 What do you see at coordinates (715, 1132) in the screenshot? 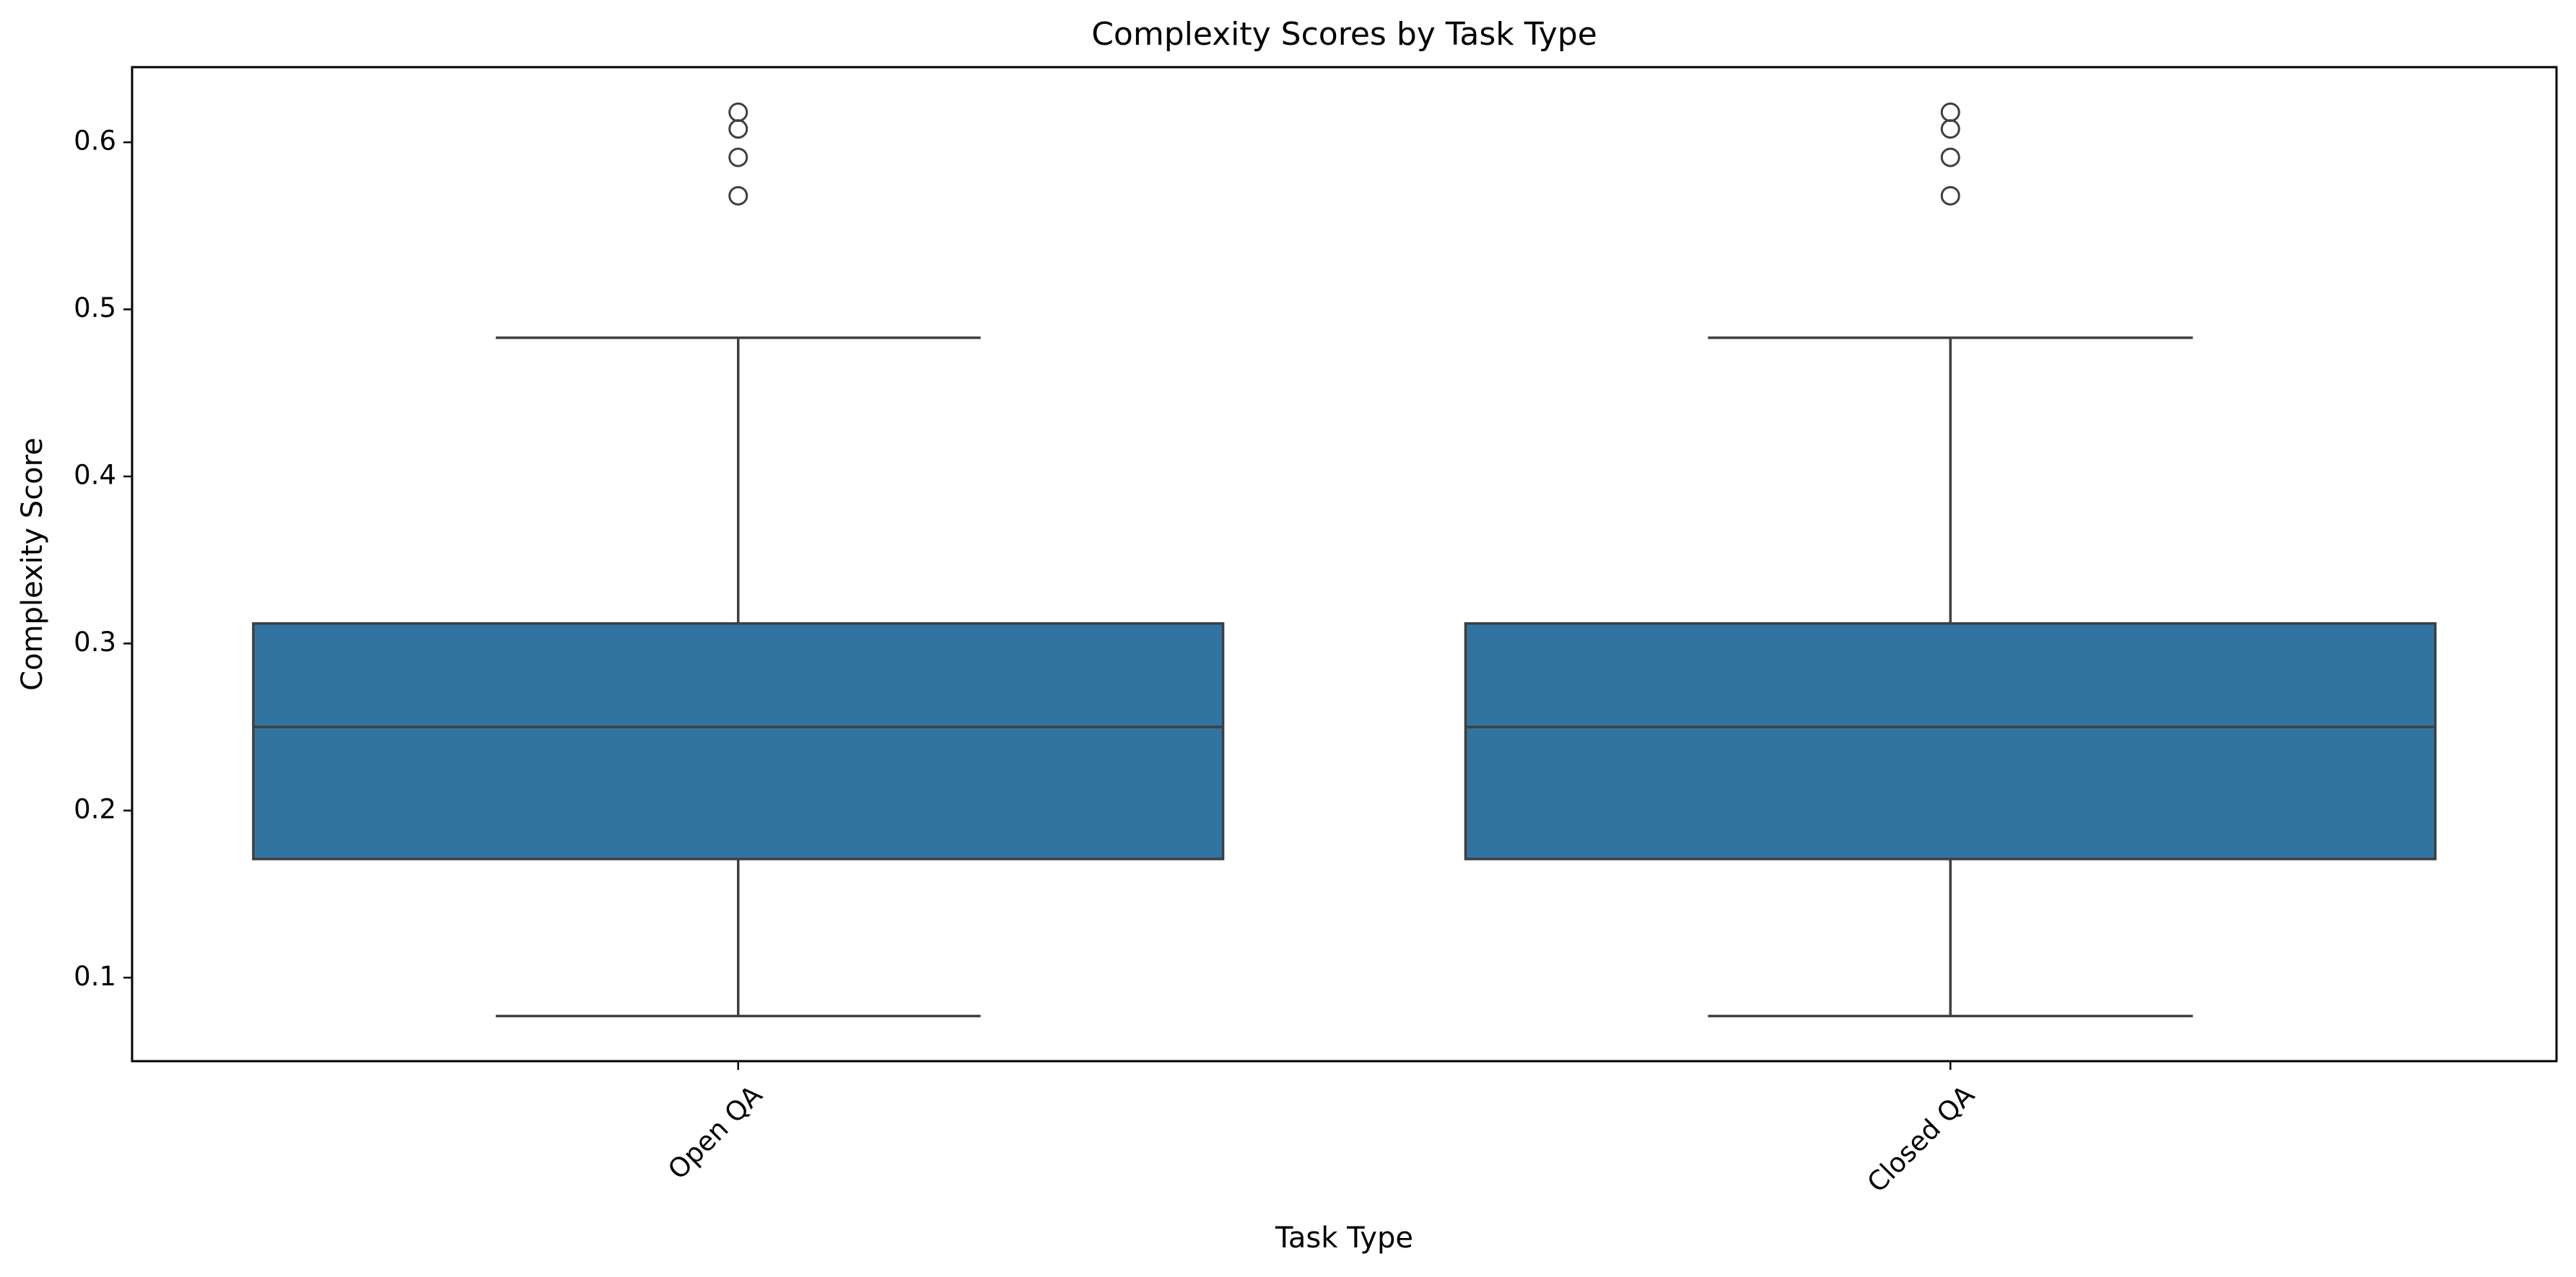
I see `x-tick-label: Open QA` at bounding box center [715, 1132].